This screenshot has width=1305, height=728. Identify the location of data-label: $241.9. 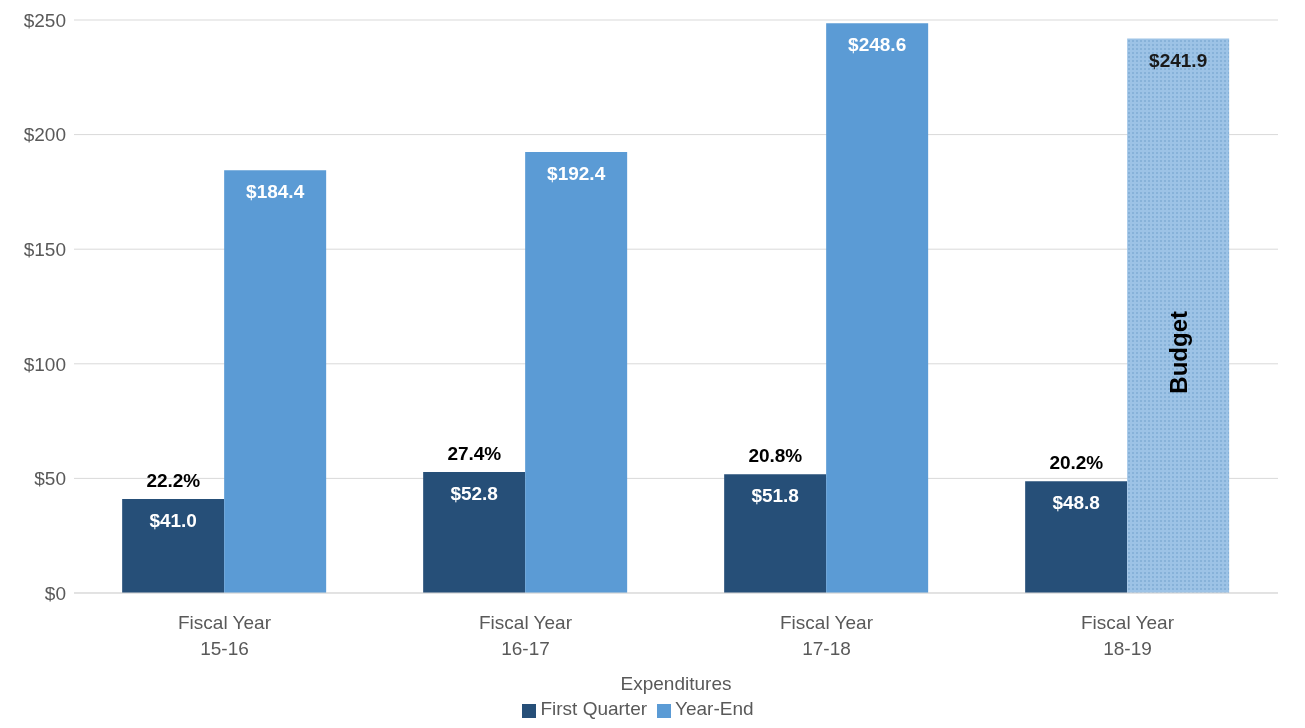
(1178, 60).